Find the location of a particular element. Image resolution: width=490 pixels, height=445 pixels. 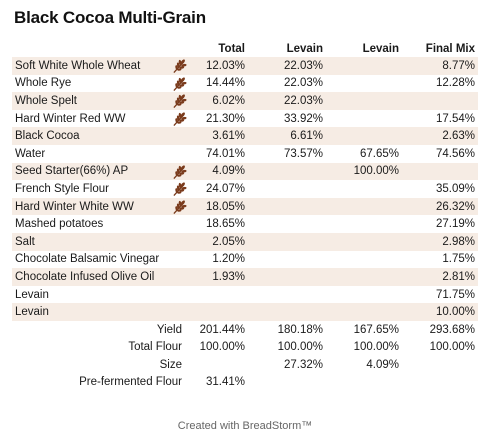

ingredient-row: Hard Winter Red WW 21.30% 33.92% 17.54% is located at coordinates (245, 119).